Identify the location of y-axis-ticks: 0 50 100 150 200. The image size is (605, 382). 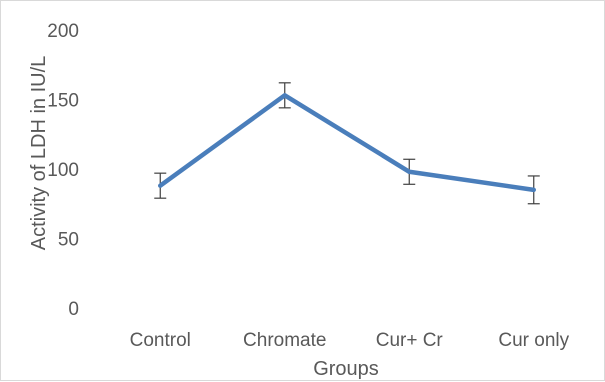
(63, 170).